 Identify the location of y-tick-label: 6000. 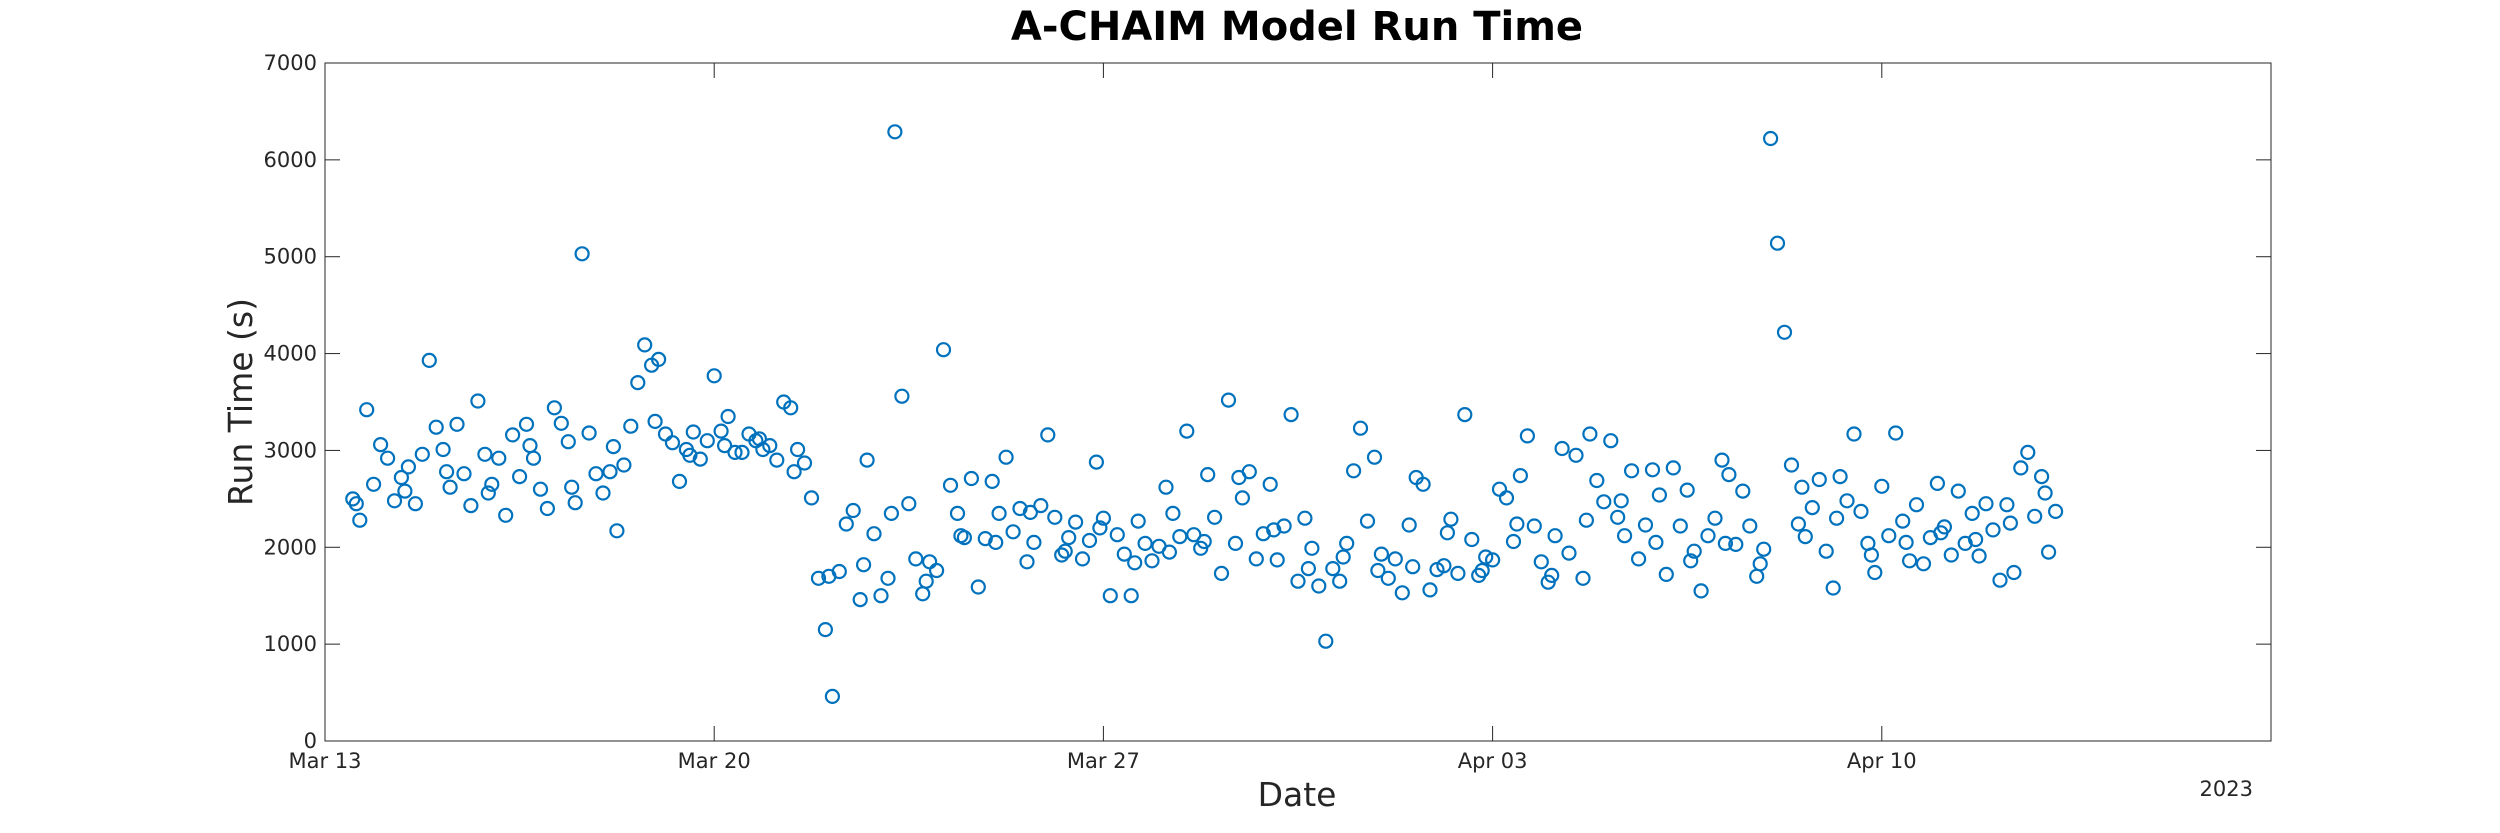
(290, 160).